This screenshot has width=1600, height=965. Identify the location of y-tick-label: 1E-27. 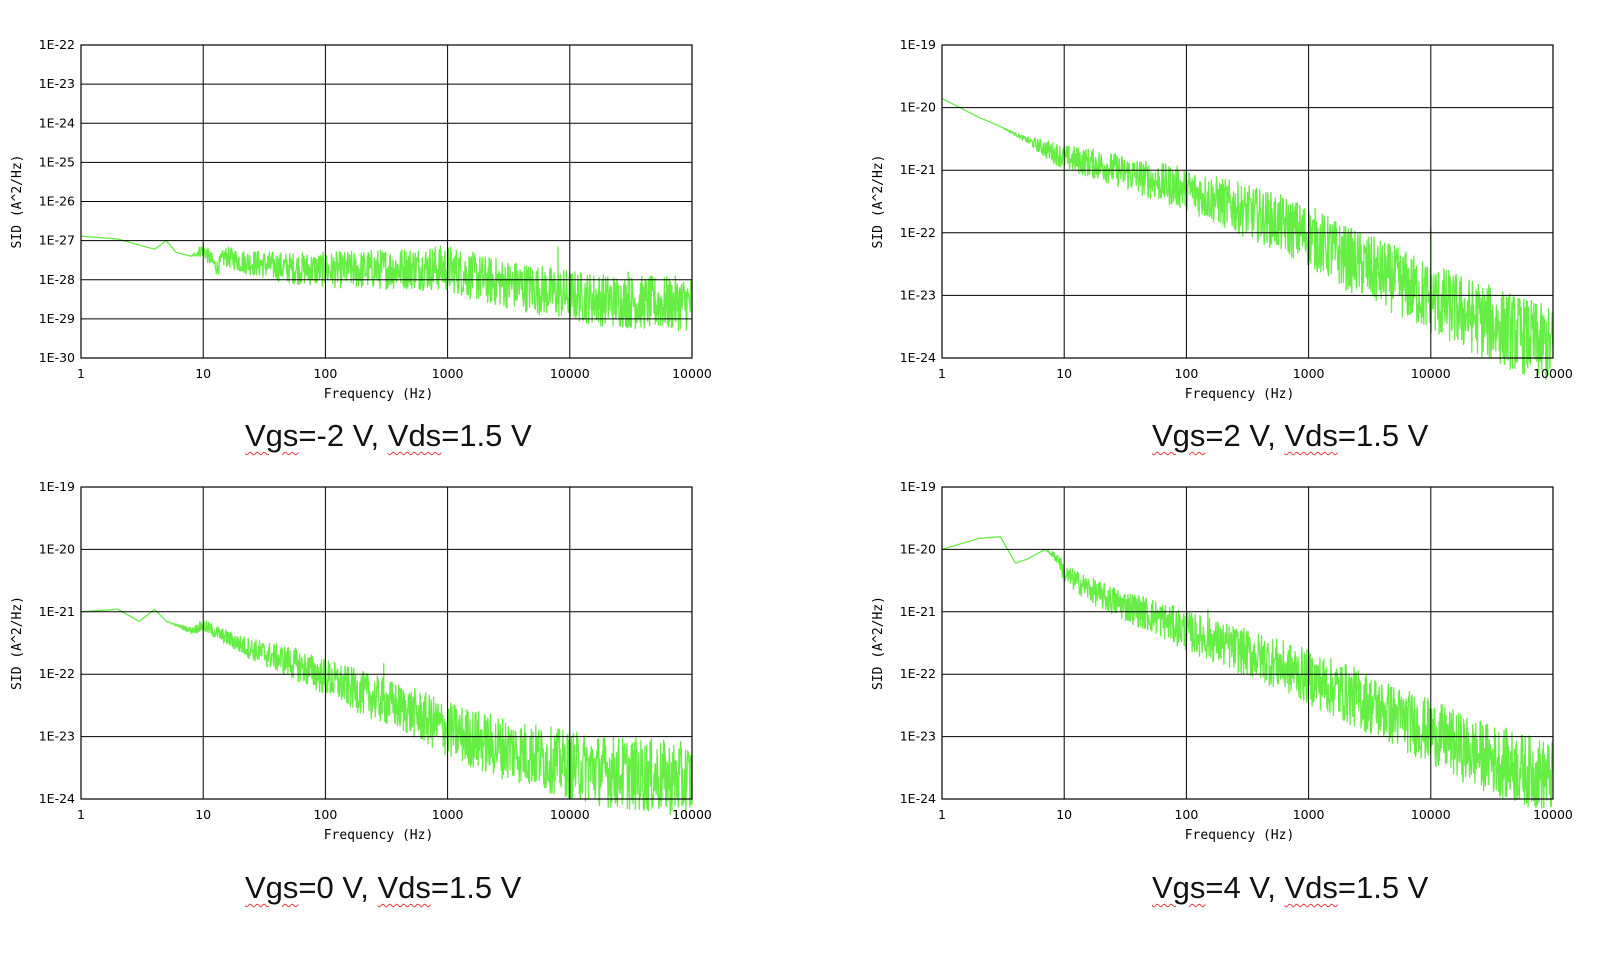
(57, 240).